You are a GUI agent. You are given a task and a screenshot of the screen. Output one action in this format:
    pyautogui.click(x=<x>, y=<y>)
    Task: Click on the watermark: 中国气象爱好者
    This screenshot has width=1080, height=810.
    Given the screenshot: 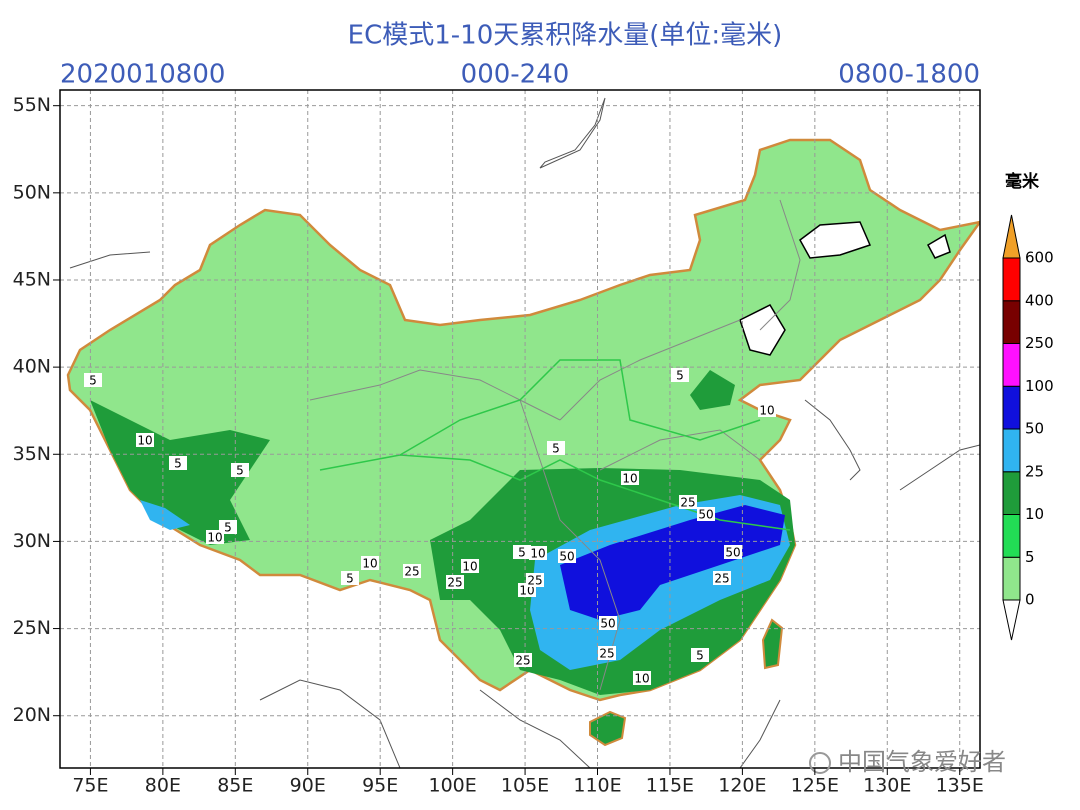 What is the action you would take?
    pyautogui.click(x=907, y=762)
    